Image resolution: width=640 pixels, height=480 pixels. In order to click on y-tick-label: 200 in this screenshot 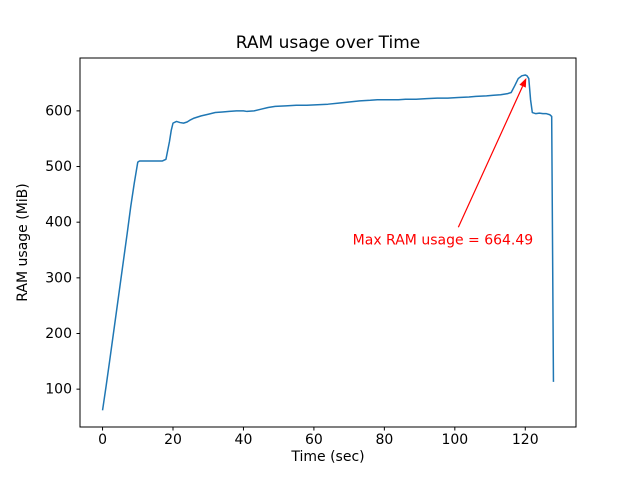, I will do `click(58, 334)`.